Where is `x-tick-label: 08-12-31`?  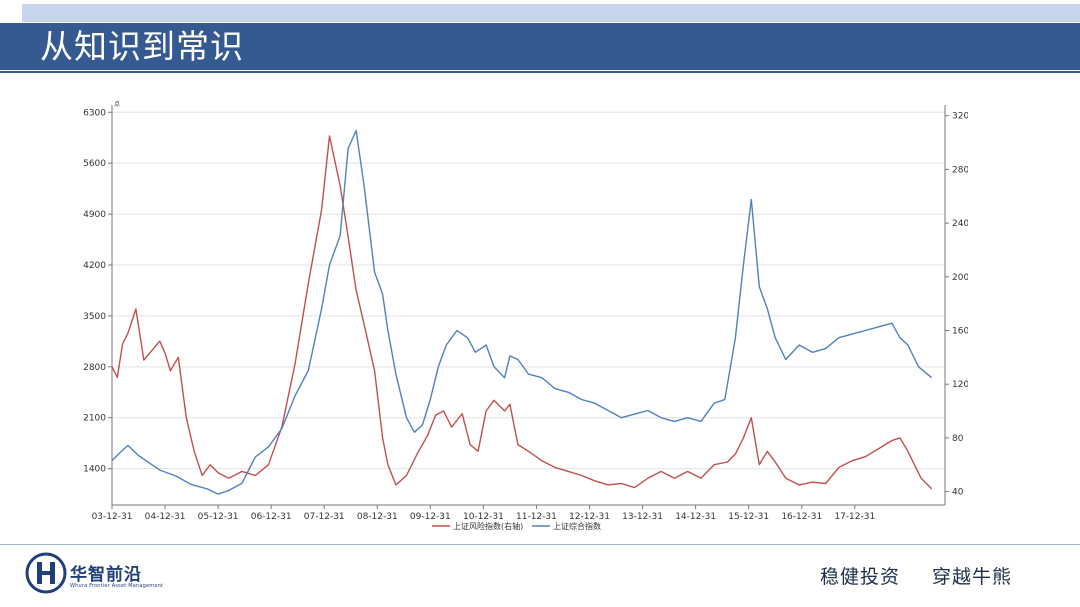 x-tick-label: 08-12-31 is located at coordinates (377, 517).